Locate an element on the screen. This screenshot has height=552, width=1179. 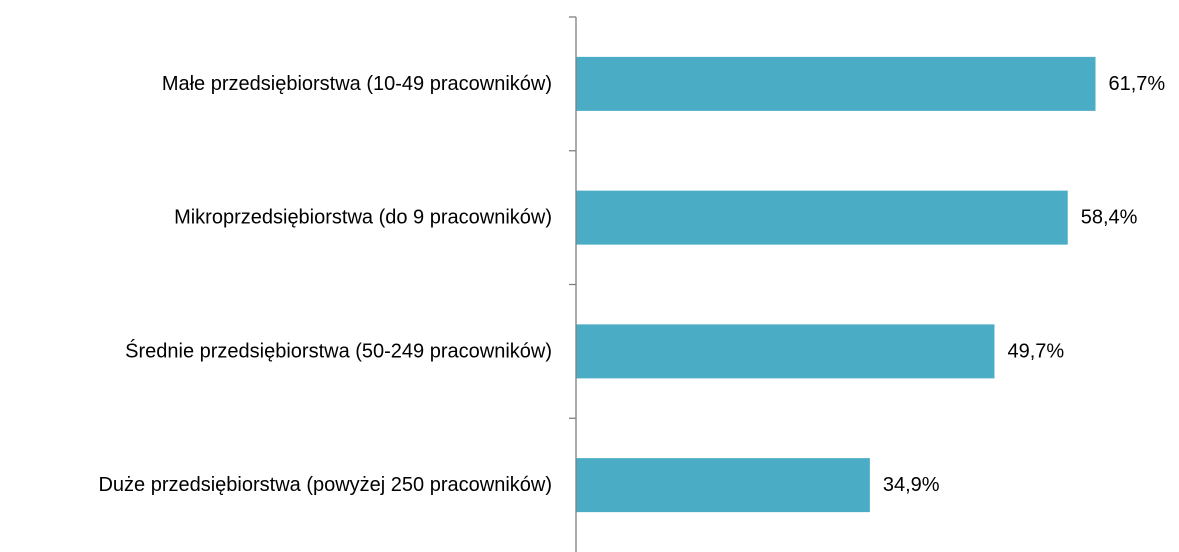
category-axis is located at coordinates (573, 284).